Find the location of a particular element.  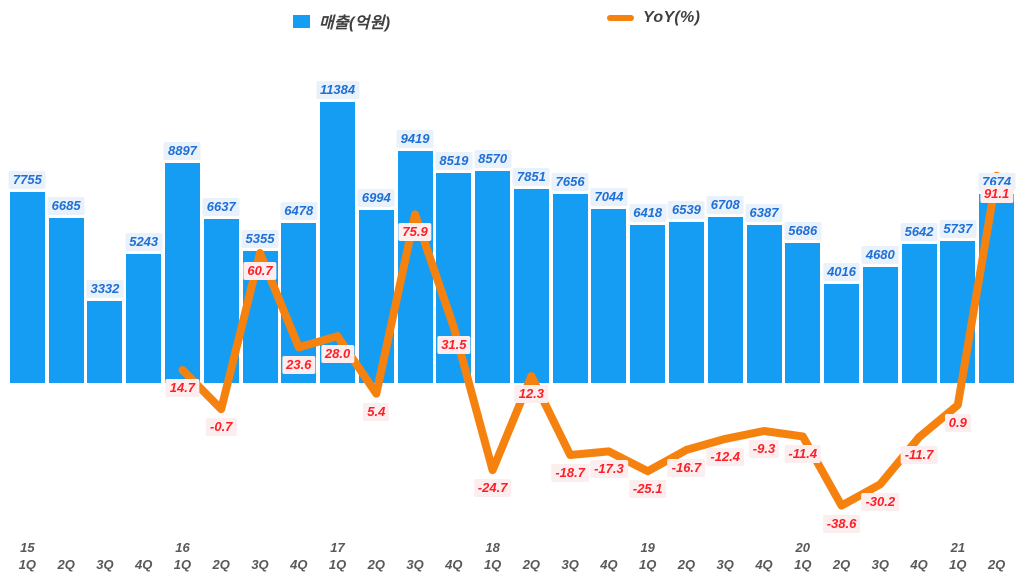

yoy-value-label: 28.0 is located at coordinates (337, 354).